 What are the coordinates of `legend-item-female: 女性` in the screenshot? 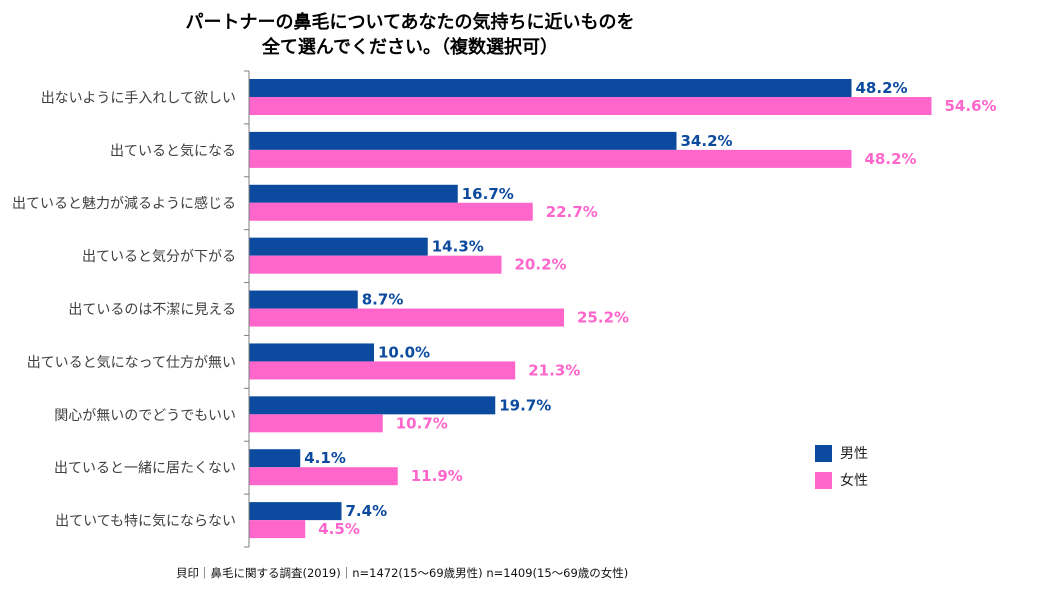 It's located at (841, 480).